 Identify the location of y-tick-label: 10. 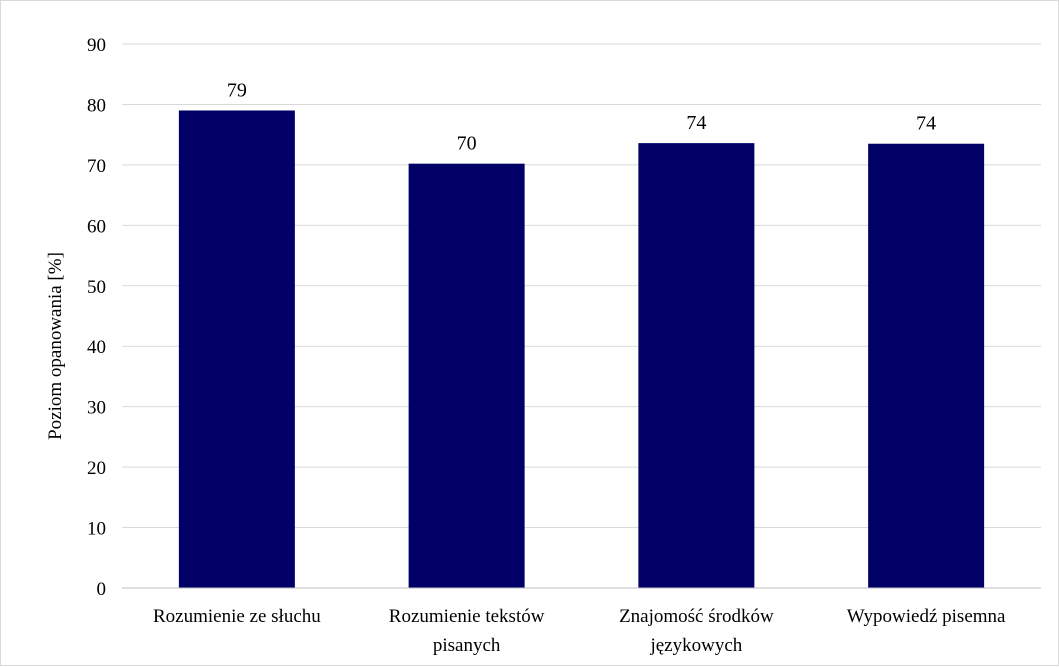
(96, 529).